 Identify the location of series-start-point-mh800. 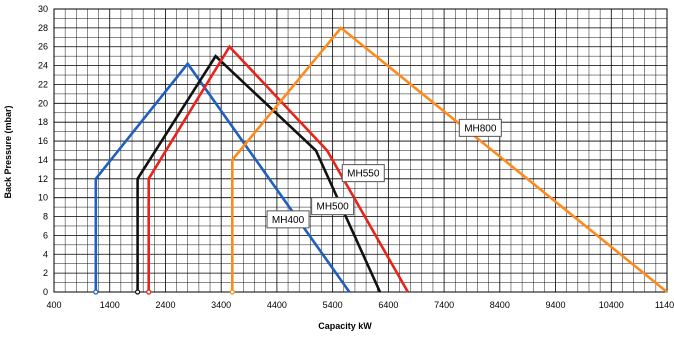
(232, 292).